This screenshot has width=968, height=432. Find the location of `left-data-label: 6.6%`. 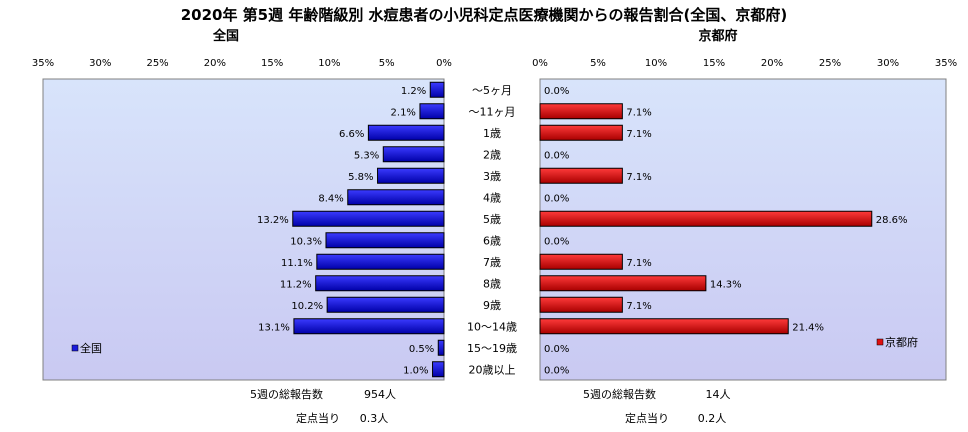

left-data-label: 6.6% is located at coordinates (351, 134).